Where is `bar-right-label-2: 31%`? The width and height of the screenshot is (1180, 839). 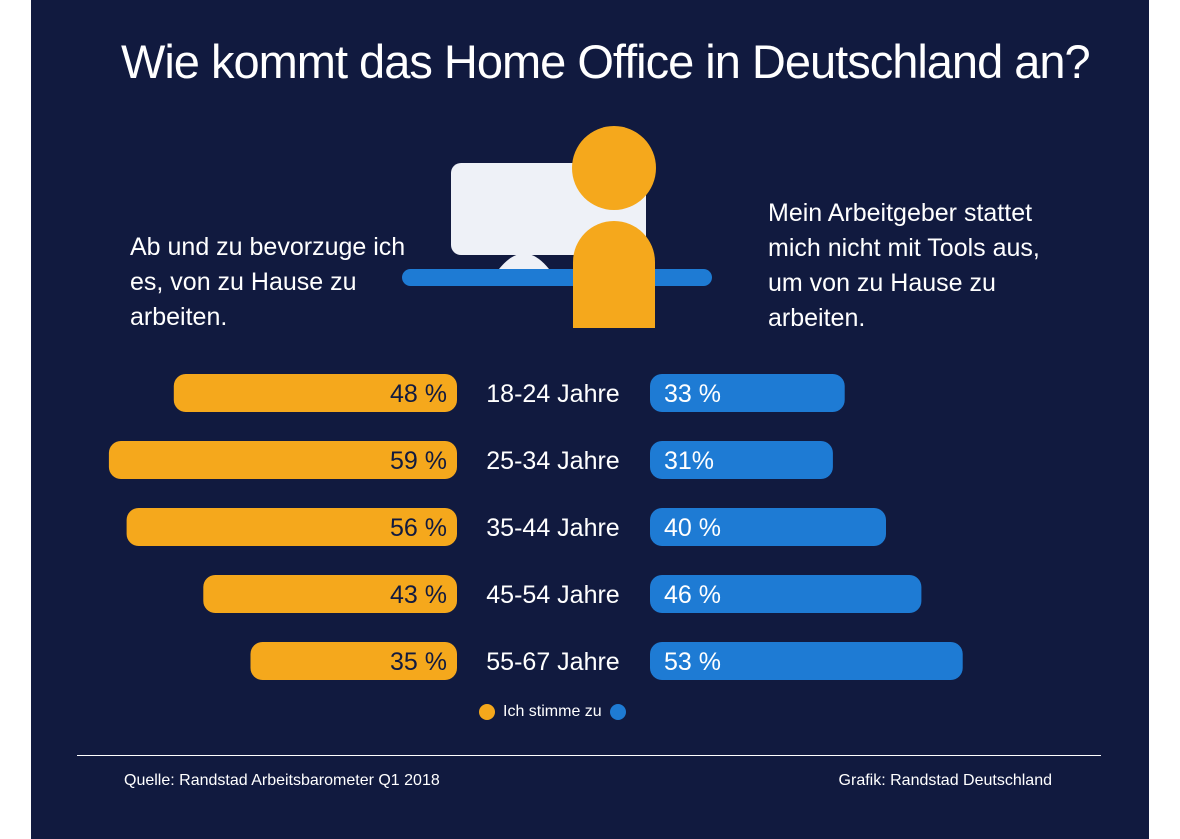
bar-right-label-2: 31% is located at coordinates (689, 461).